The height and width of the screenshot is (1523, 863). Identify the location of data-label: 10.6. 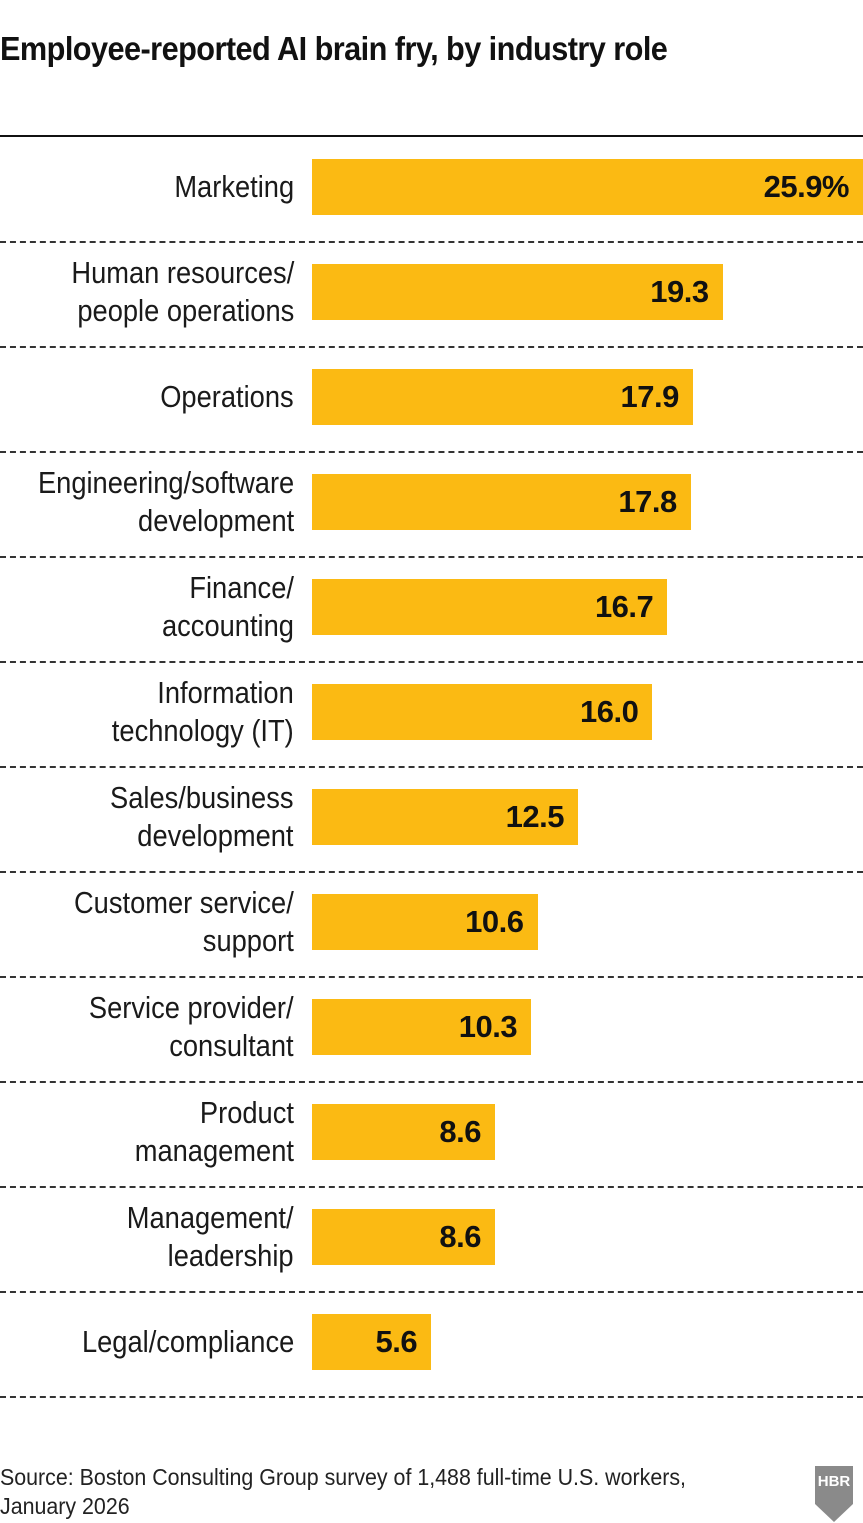
(494, 921).